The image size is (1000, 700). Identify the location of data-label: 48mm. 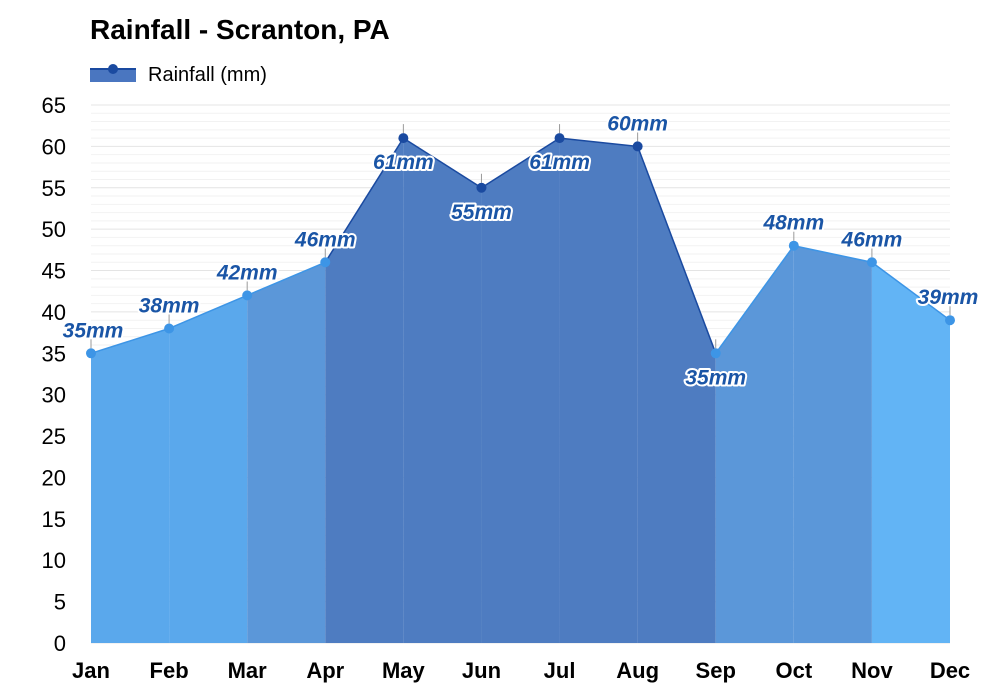
(793, 223).